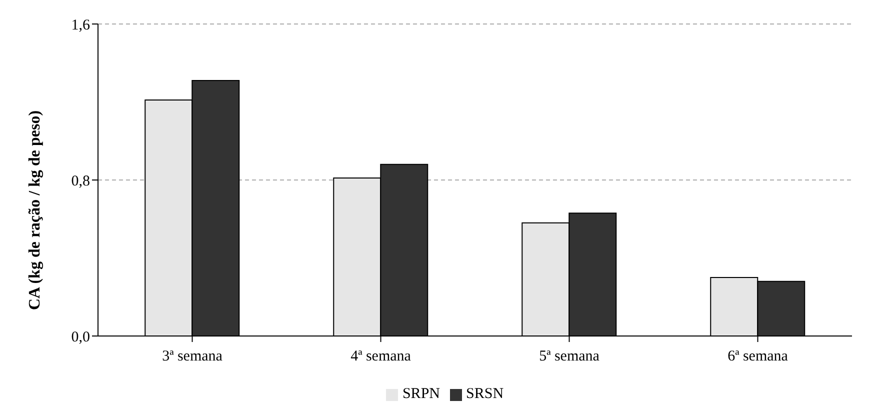 This screenshot has height=417, width=870. I want to click on x-tick-label: 6ª semana, so click(758, 356).